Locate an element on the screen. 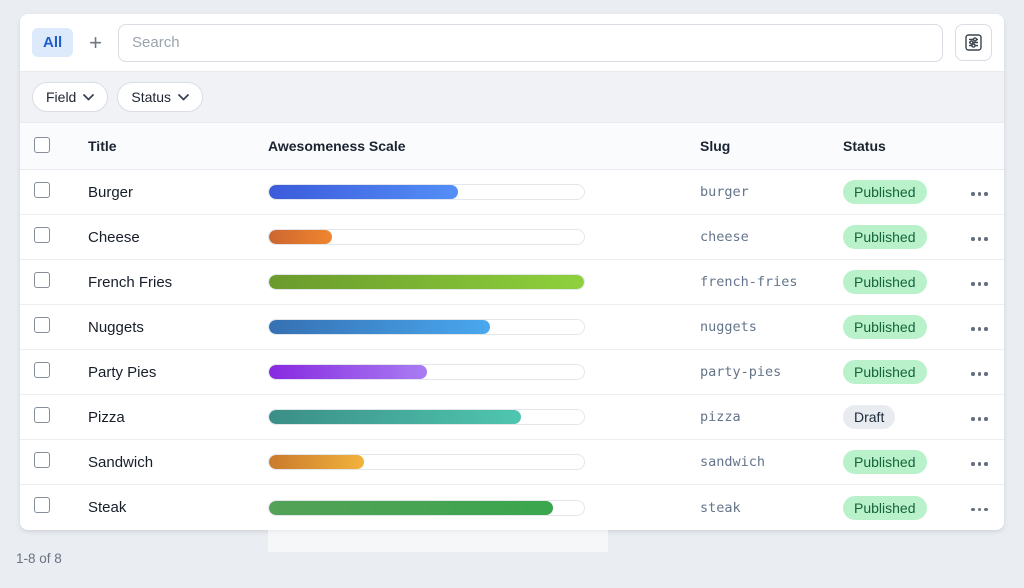  status-badge: Draft is located at coordinates (869, 417).